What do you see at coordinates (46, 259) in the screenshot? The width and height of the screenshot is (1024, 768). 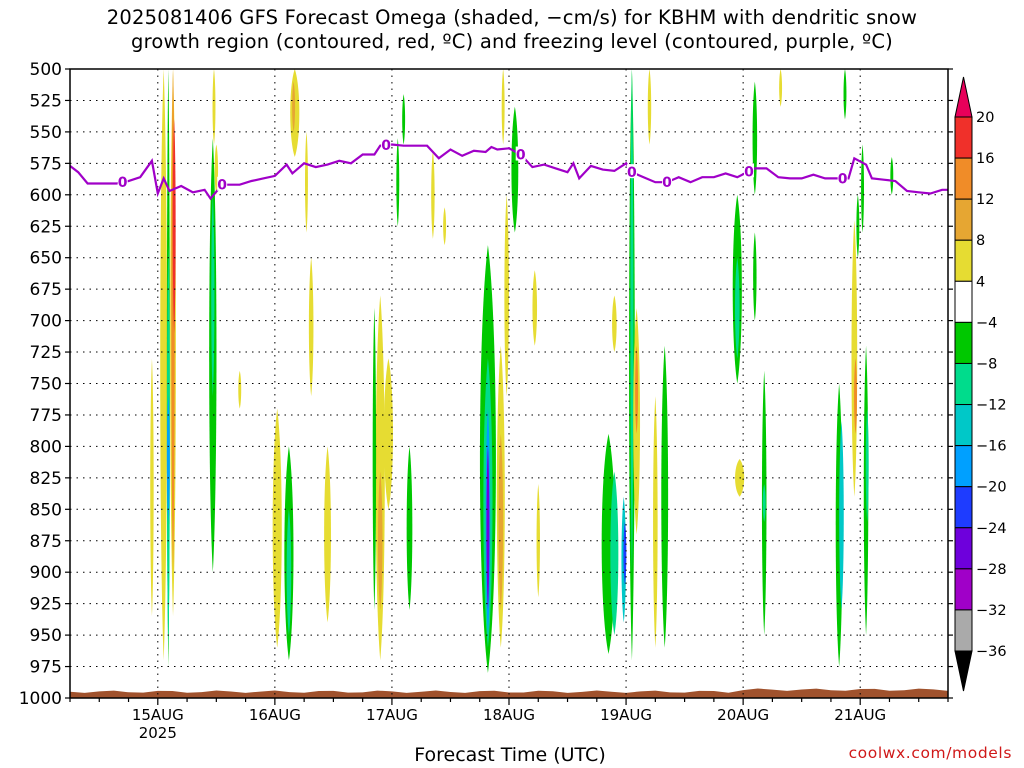 I see `y-tick-label: 650` at bounding box center [46, 259].